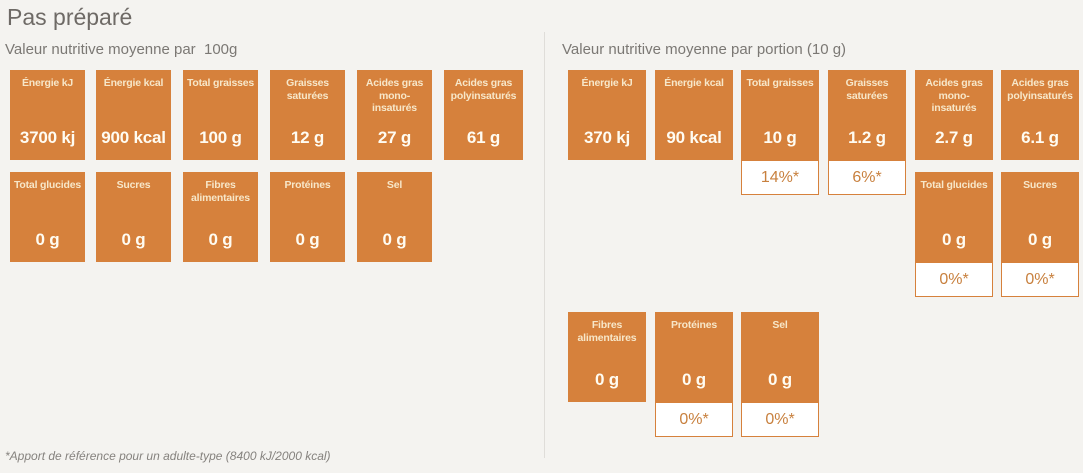 The height and width of the screenshot is (473, 1083). What do you see at coordinates (607, 357) in the screenshot?
I see `tile-fibres-portion: Fibres alimentaires 0 g` at bounding box center [607, 357].